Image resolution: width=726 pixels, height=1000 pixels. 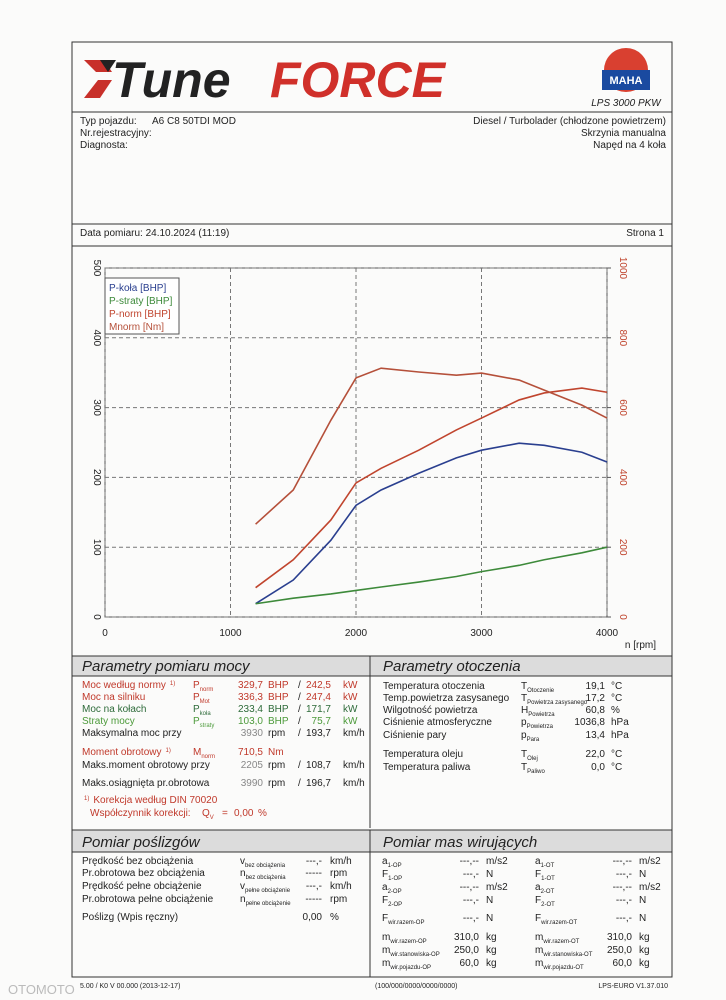 I want to click on y2-tick-label: 0, so click(x=622, y=617).